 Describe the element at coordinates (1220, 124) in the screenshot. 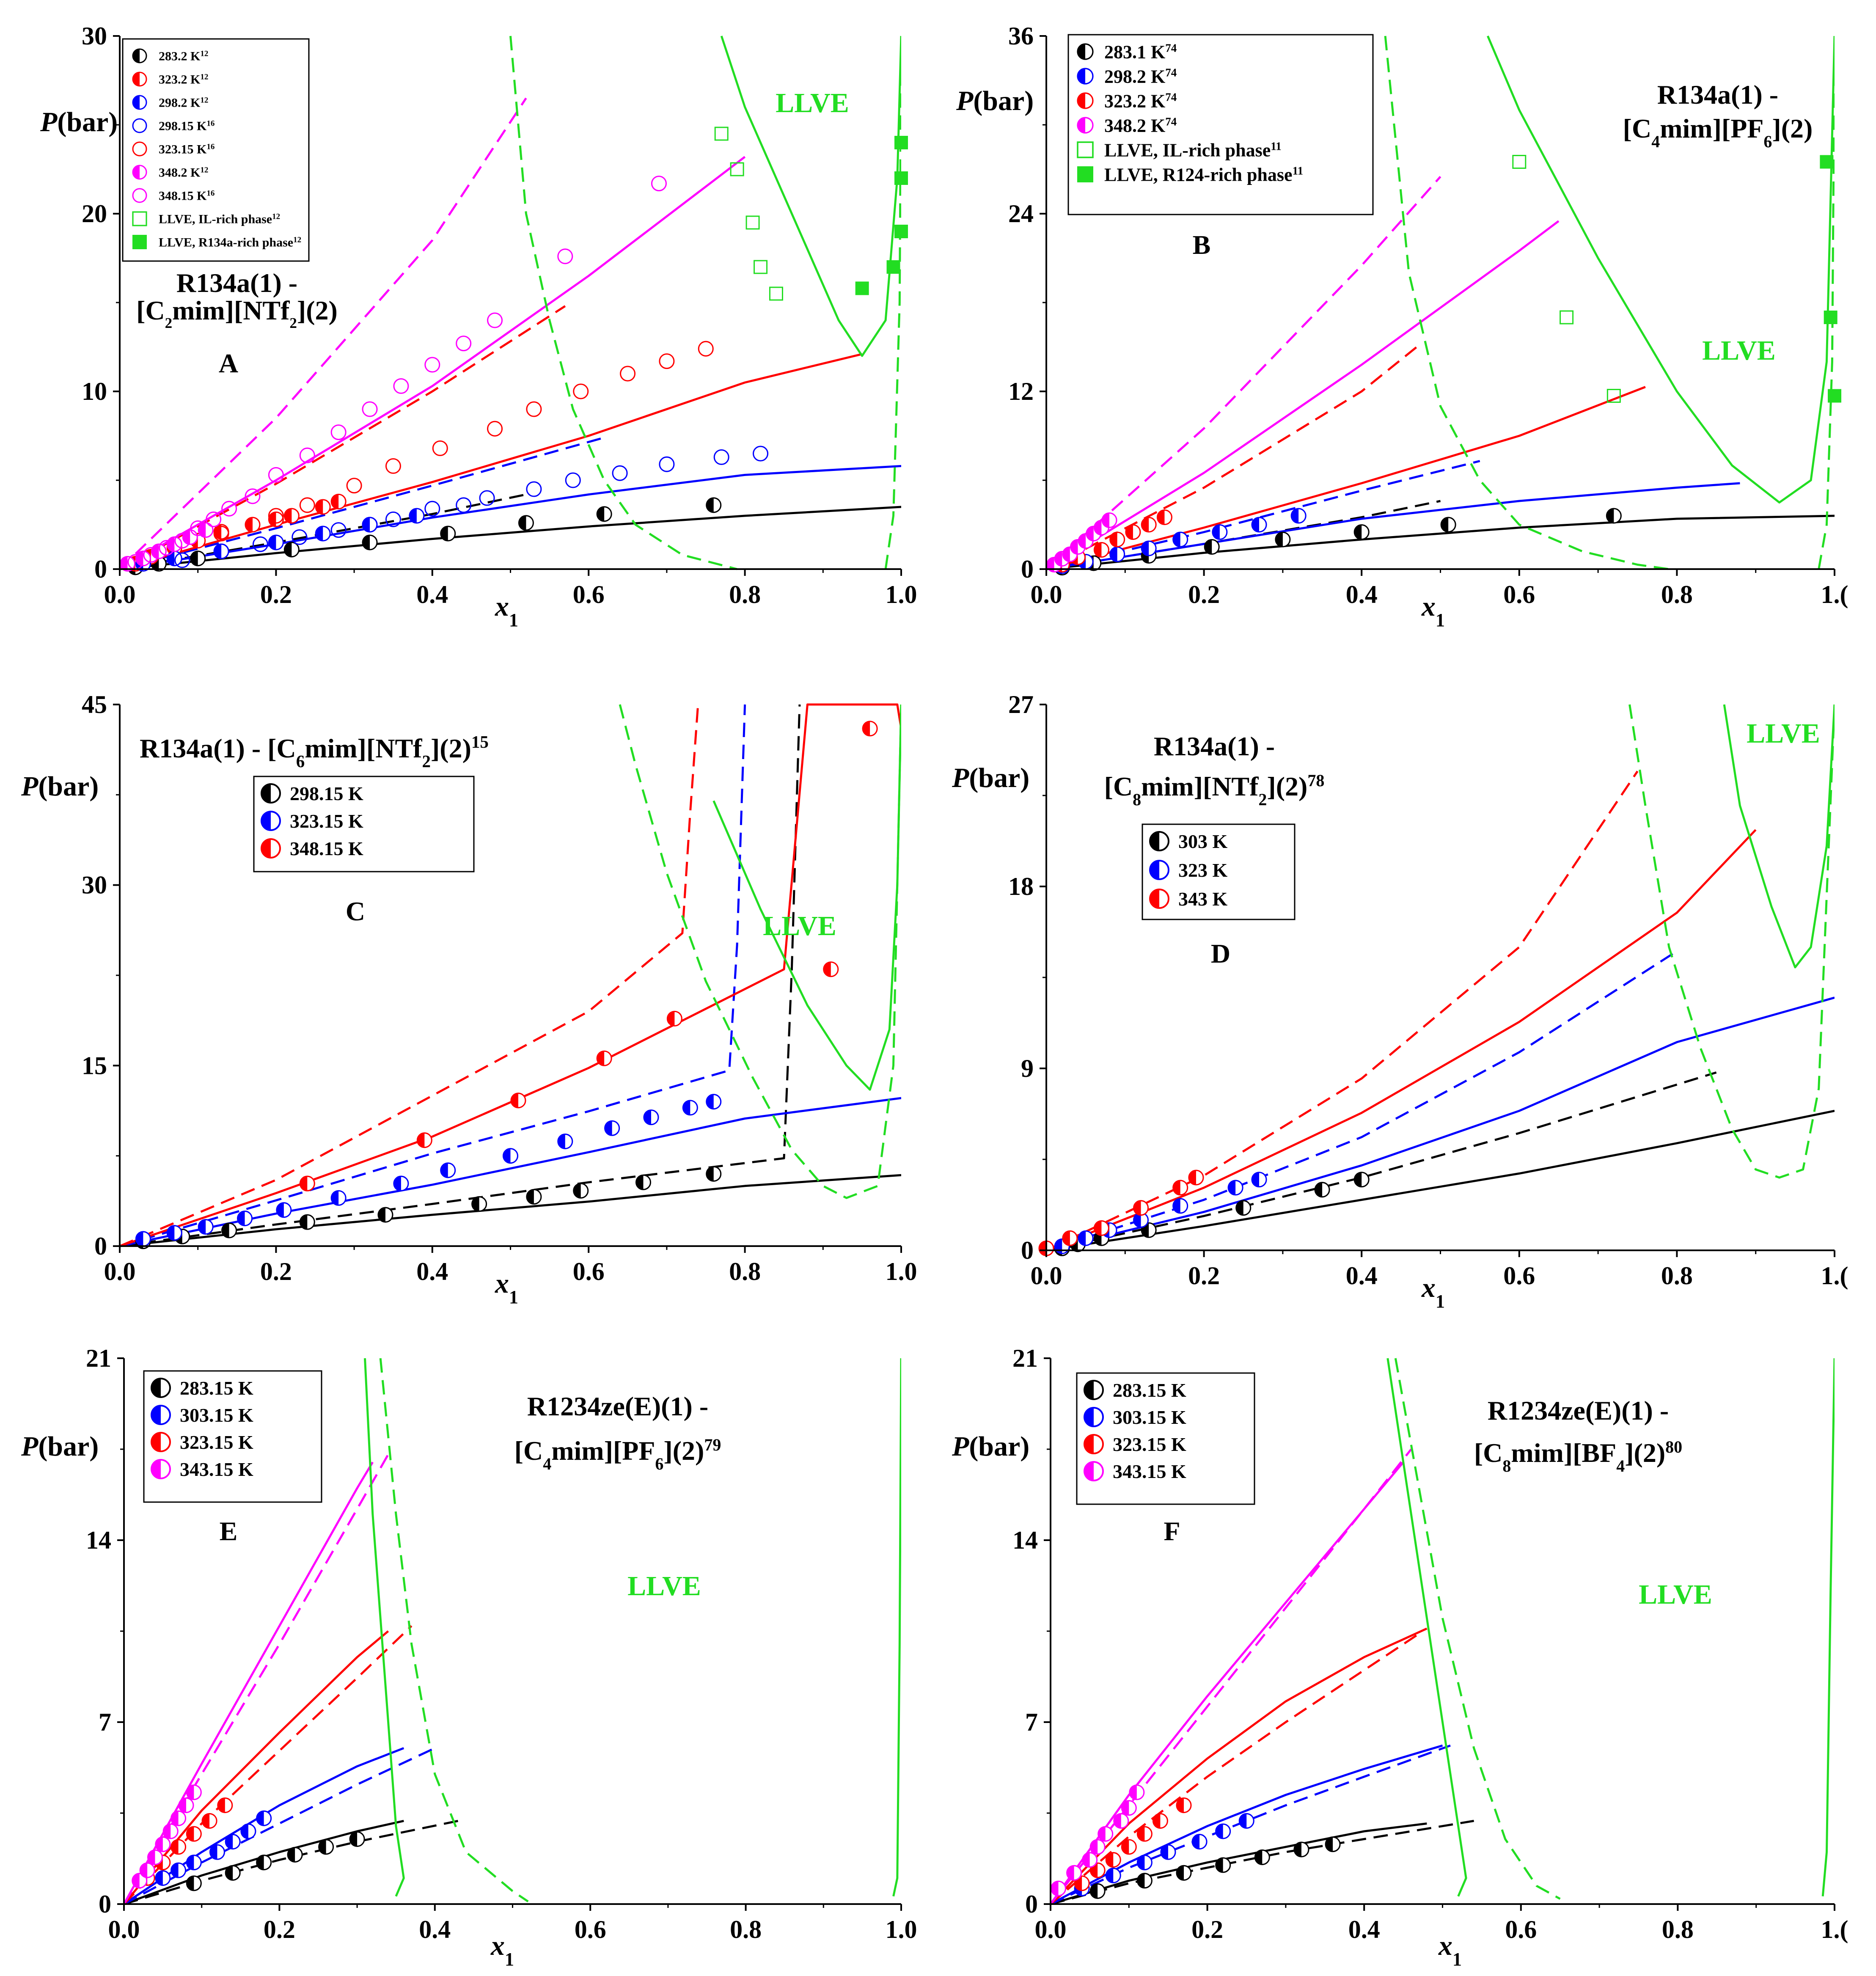

I see `legend-box-B` at that location.